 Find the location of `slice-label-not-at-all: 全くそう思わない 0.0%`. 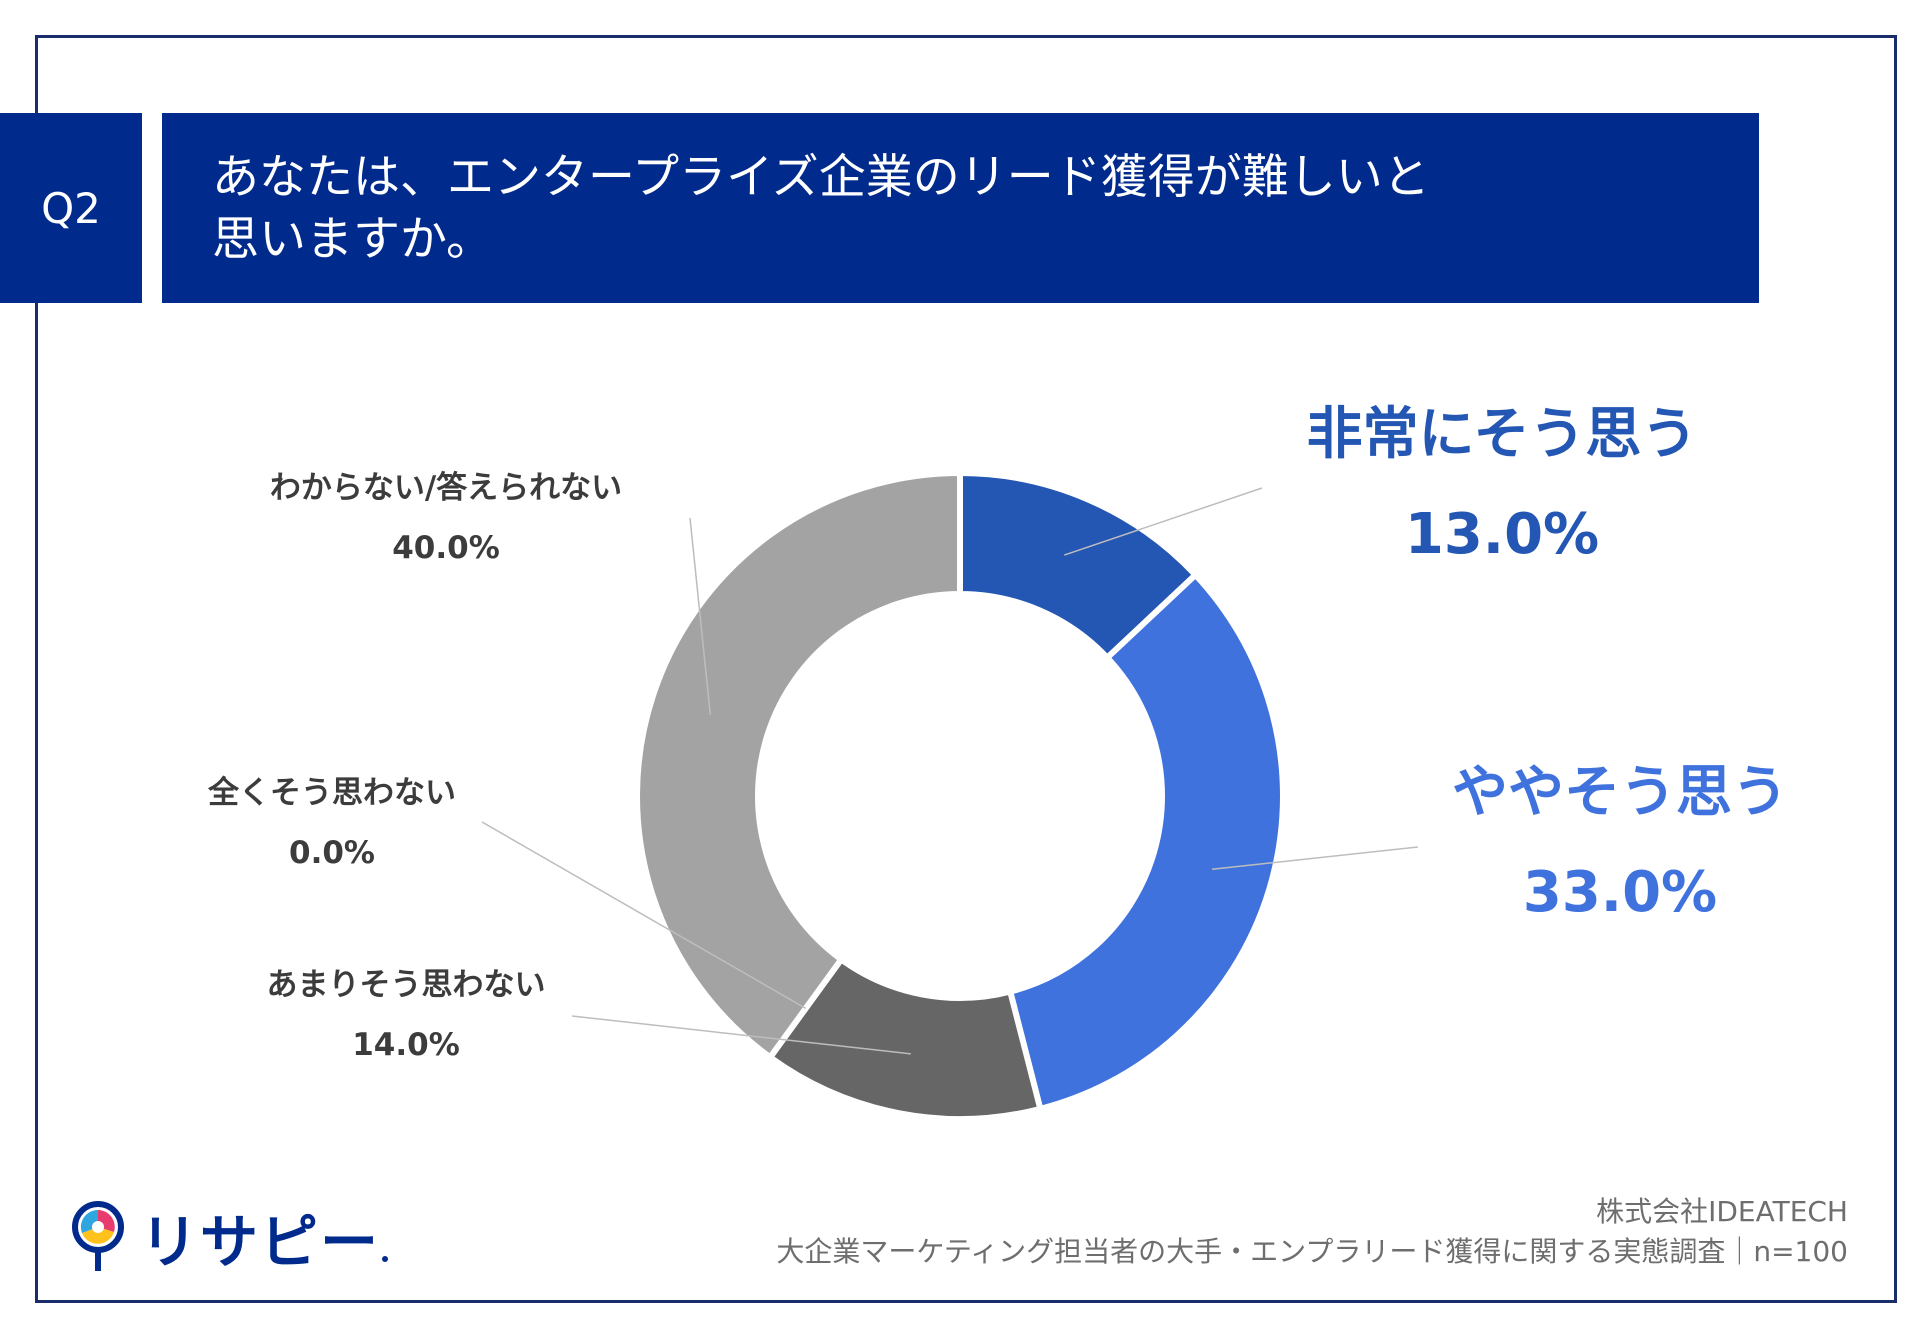

slice-label-not-at-all: 全くそう思わない 0.0% is located at coordinates (332, 823).